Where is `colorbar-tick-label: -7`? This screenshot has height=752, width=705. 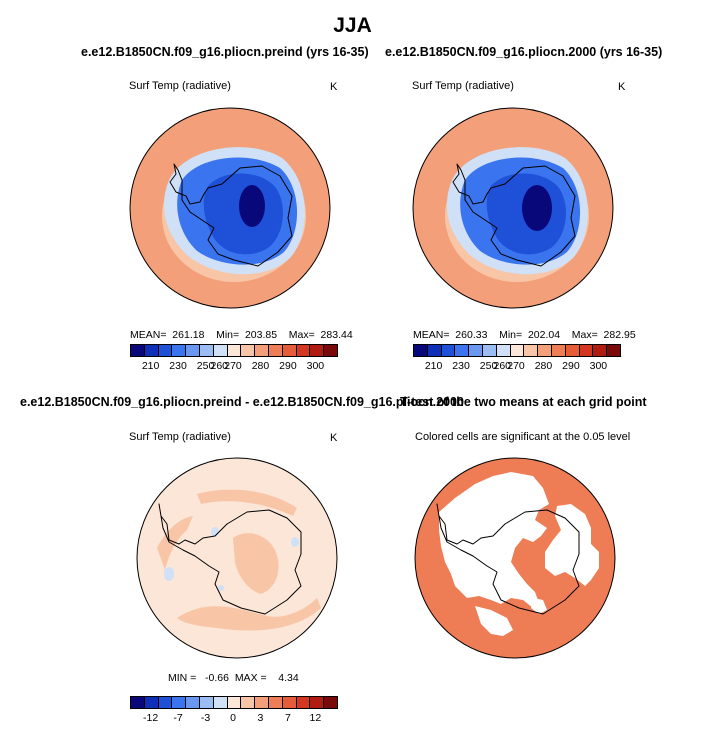
colorbar-tick-label: -7 is located at coordinates (178, 718).